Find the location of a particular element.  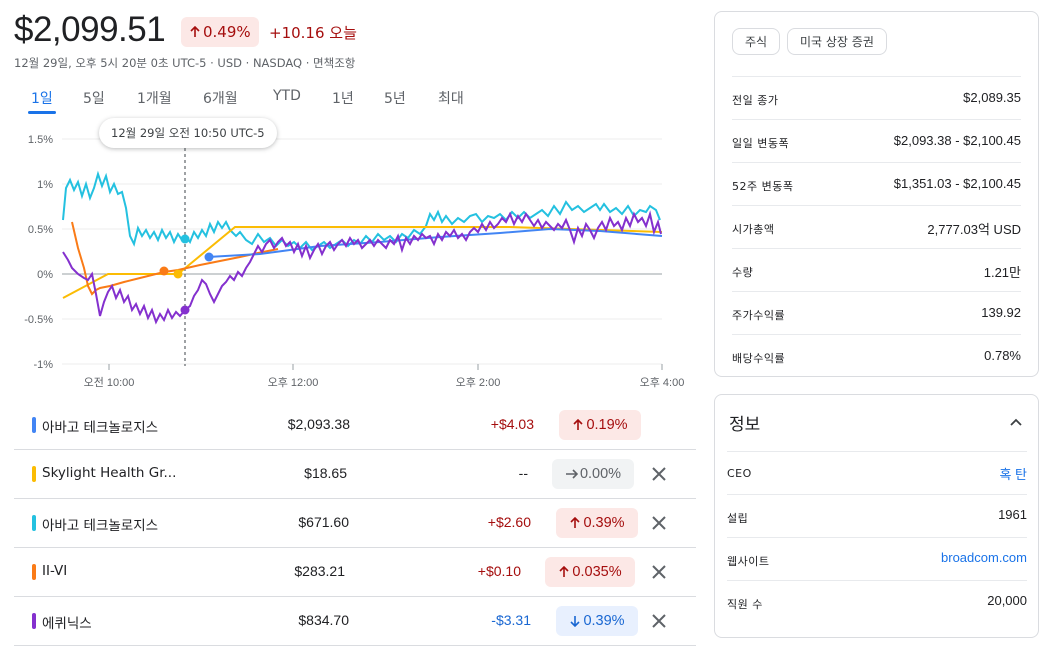

comparison-change-pct: 0.00% is located at coordinates (593, 474).